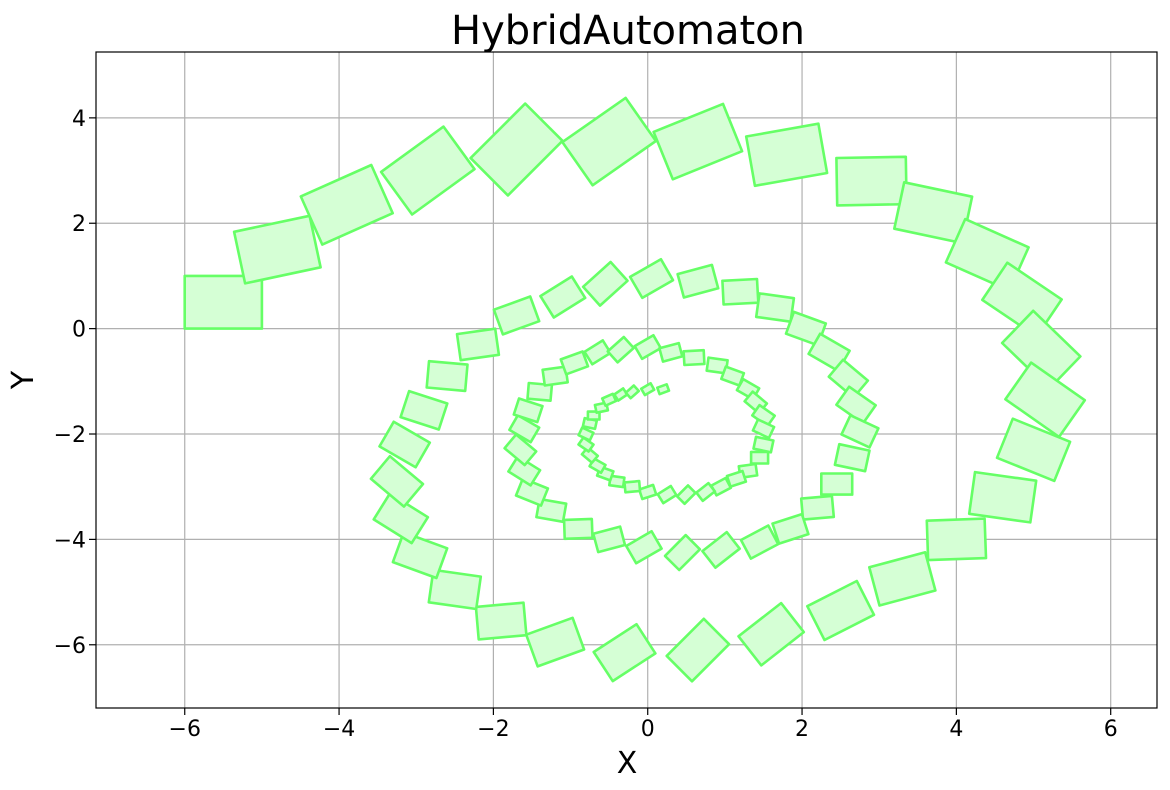 The width and height of the screenshot is (1170, 790). Describe the element at coordinates (1111, 729) in the screenshot. I see `x-tick-label: 6` at that location.